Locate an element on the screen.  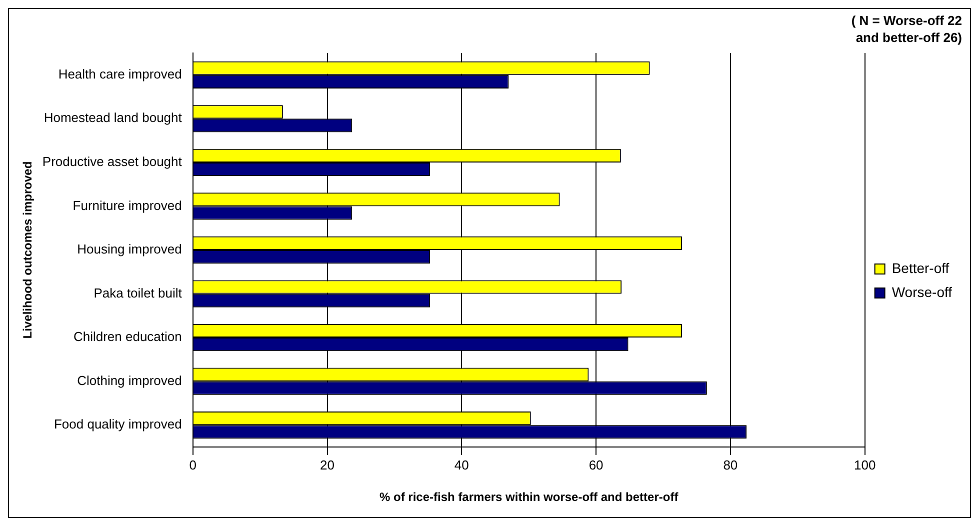
y-tick-label: Homestead land bought is located at coordinates (113, 118).